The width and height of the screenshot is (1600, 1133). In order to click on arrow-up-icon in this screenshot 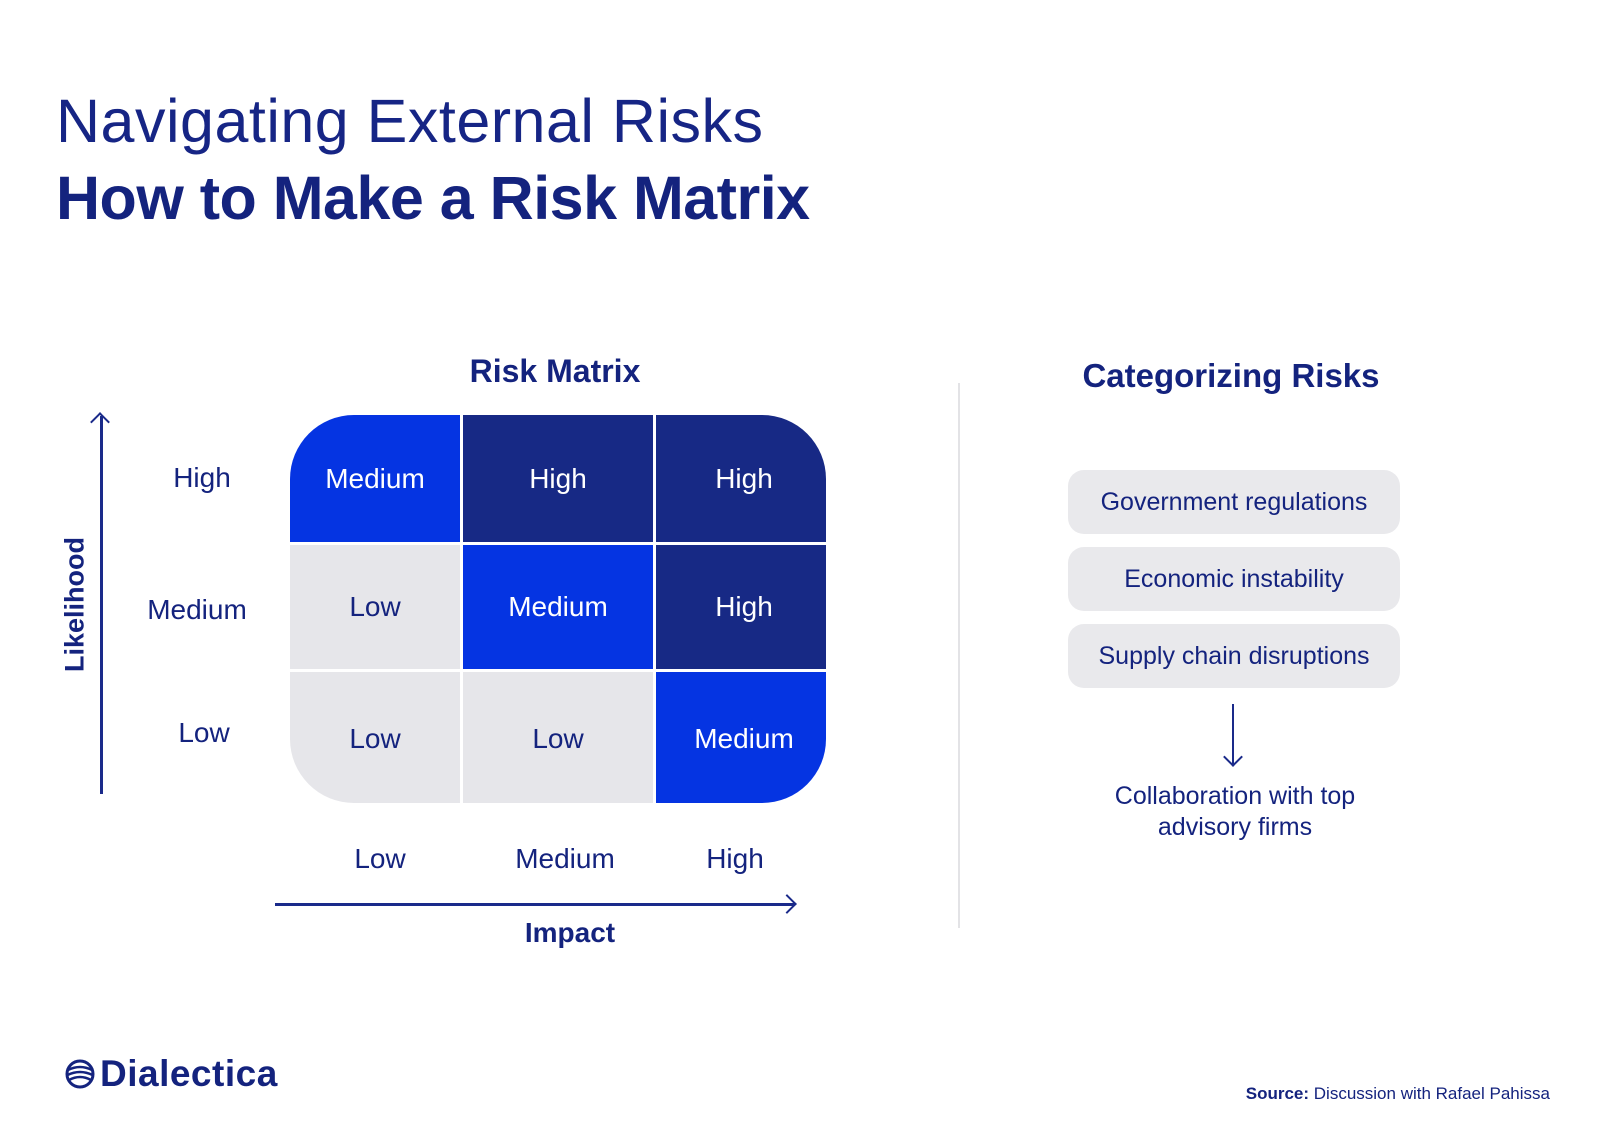, I will do `click(100, 422)`.